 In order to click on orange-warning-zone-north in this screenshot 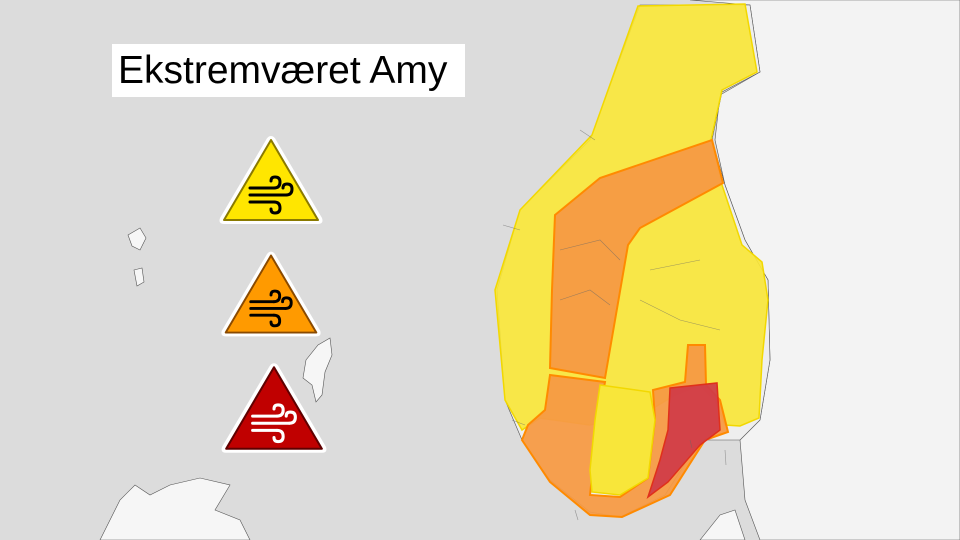, I will do `click(636, 259)`.